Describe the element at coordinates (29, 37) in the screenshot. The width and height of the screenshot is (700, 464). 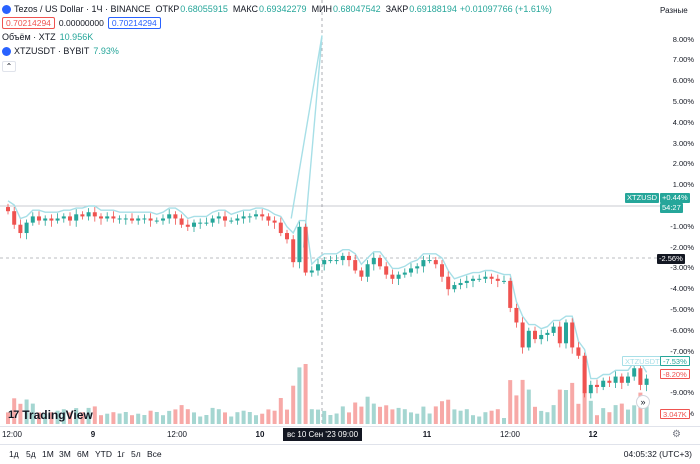
I see `volume-label: Объём · XTZ` at that location.